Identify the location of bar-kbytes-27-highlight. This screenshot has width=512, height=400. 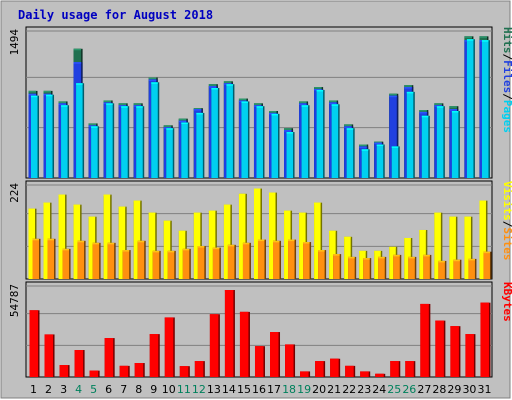
(424, 304).